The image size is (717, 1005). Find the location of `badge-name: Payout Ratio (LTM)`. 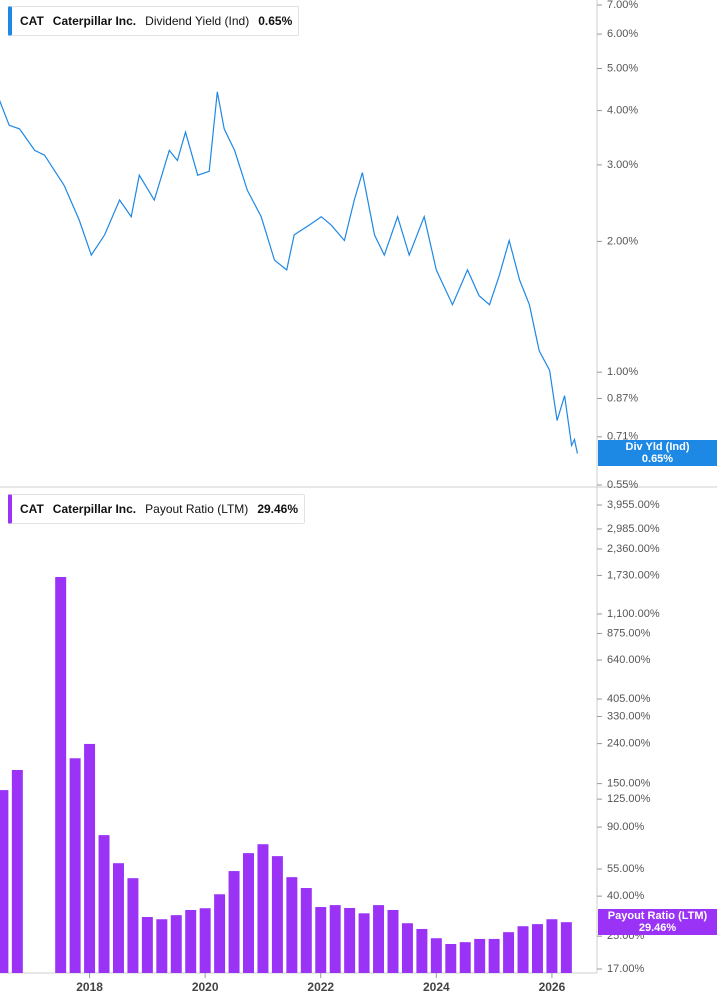

badge-name: Payout Ratio (LTM) is located at coordinates (657, 916).